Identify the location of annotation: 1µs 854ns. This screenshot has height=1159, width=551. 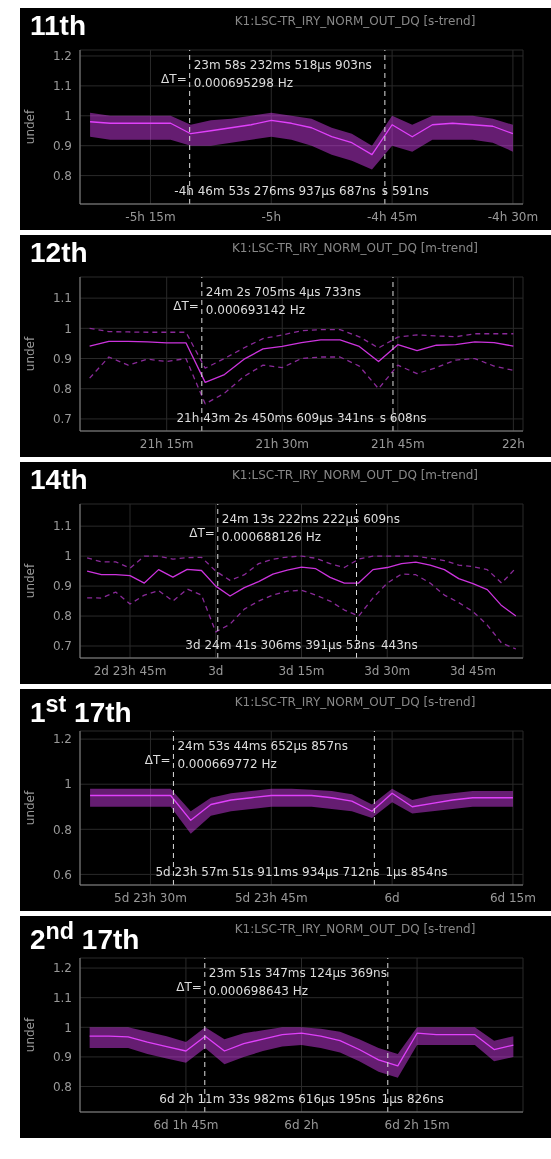
(416, 872).